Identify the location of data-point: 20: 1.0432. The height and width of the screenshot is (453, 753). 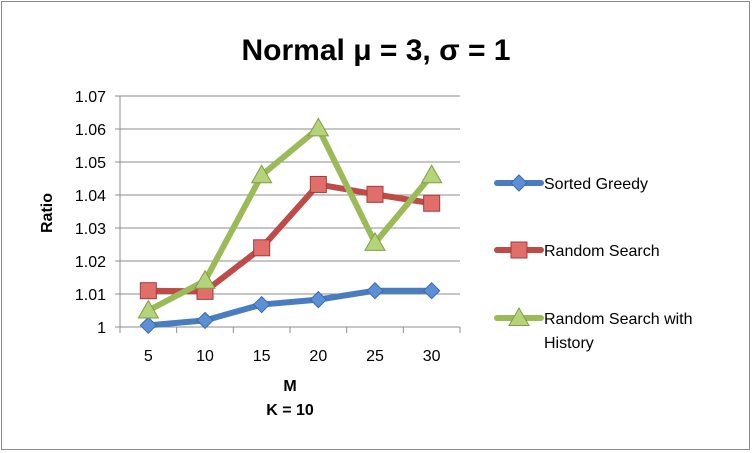
(318, 184).